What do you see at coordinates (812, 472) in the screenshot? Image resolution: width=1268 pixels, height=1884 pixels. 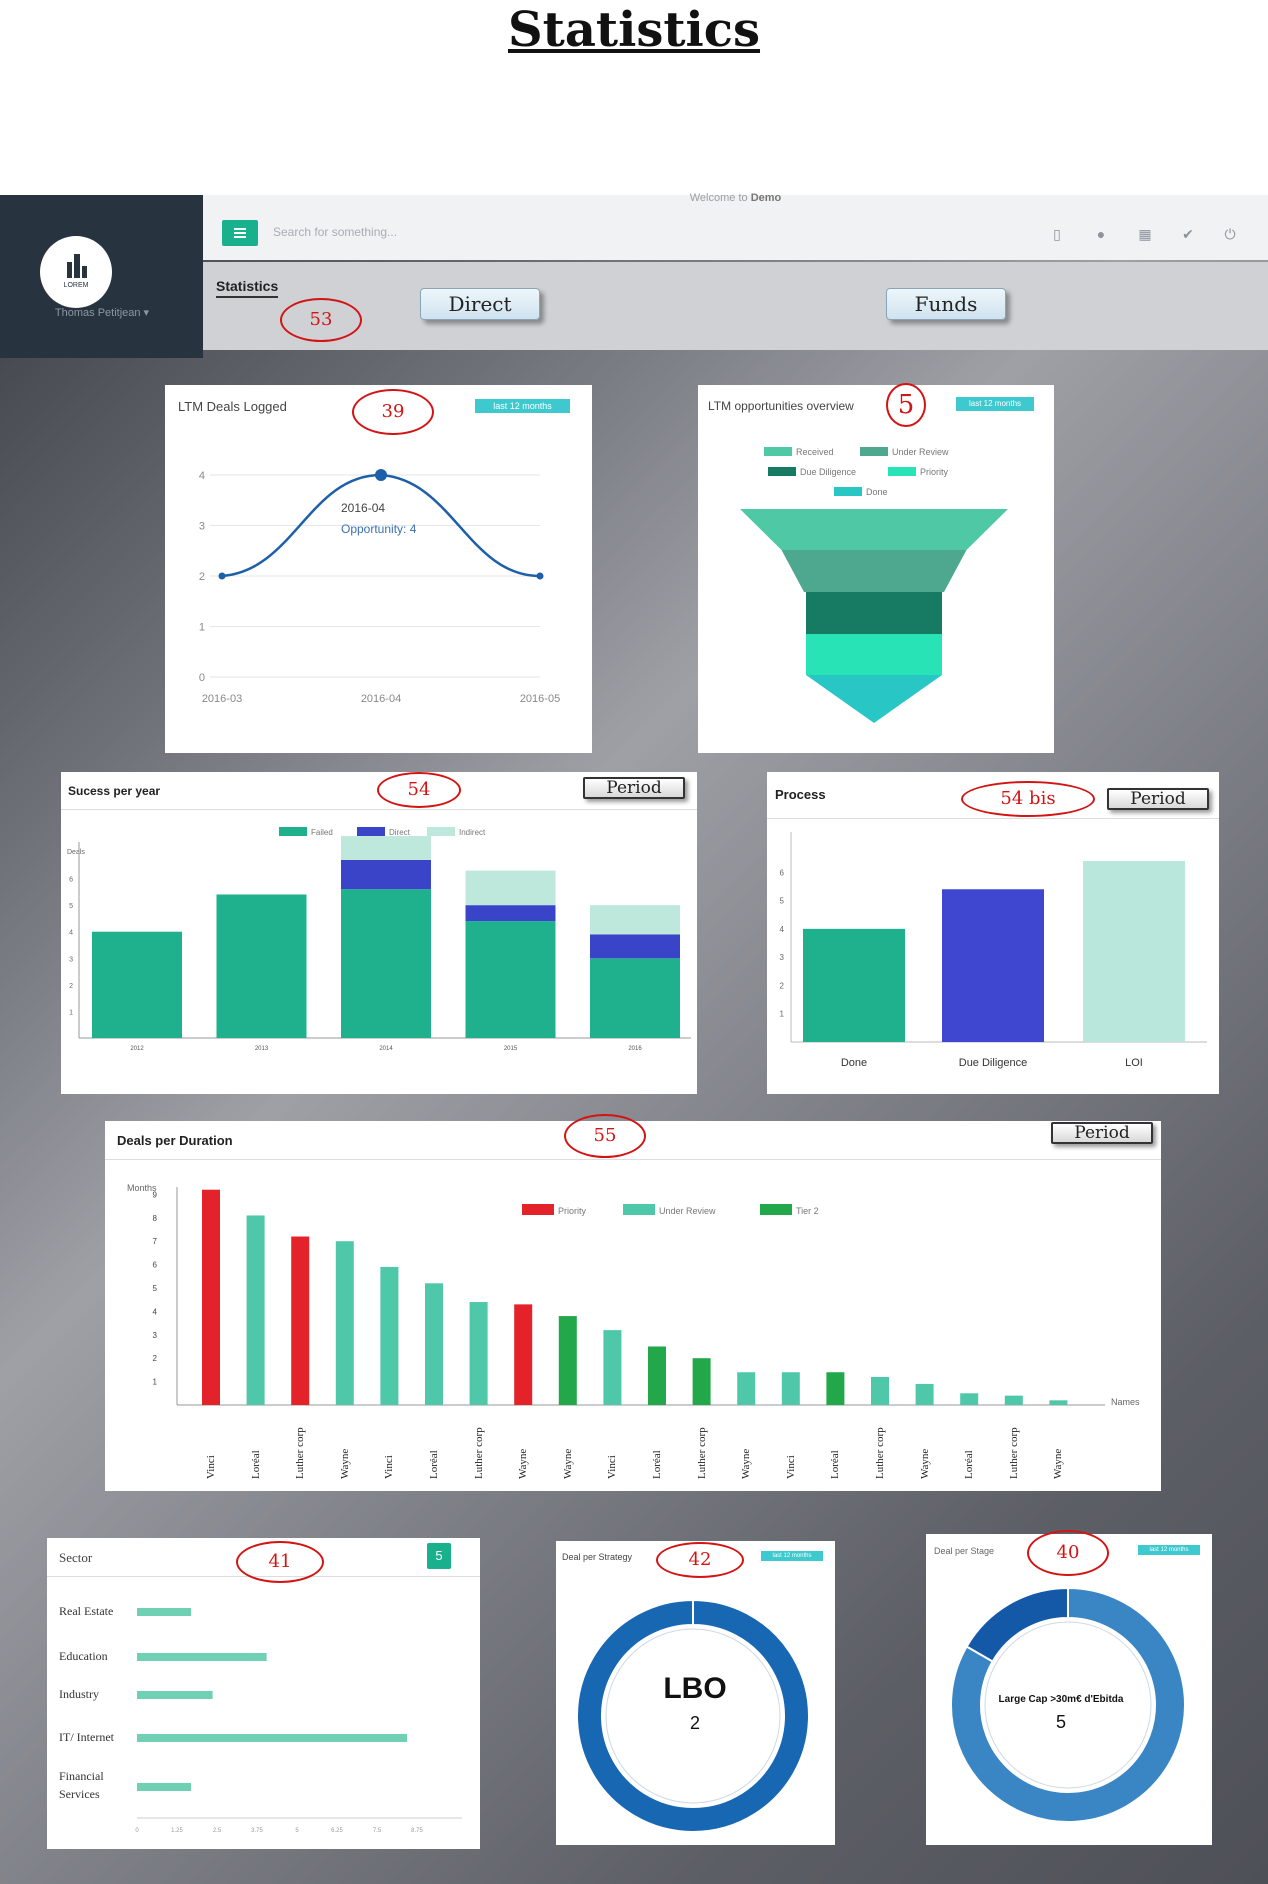 I see `legend-item: Due Diligence` at bounding box center [812, 472].